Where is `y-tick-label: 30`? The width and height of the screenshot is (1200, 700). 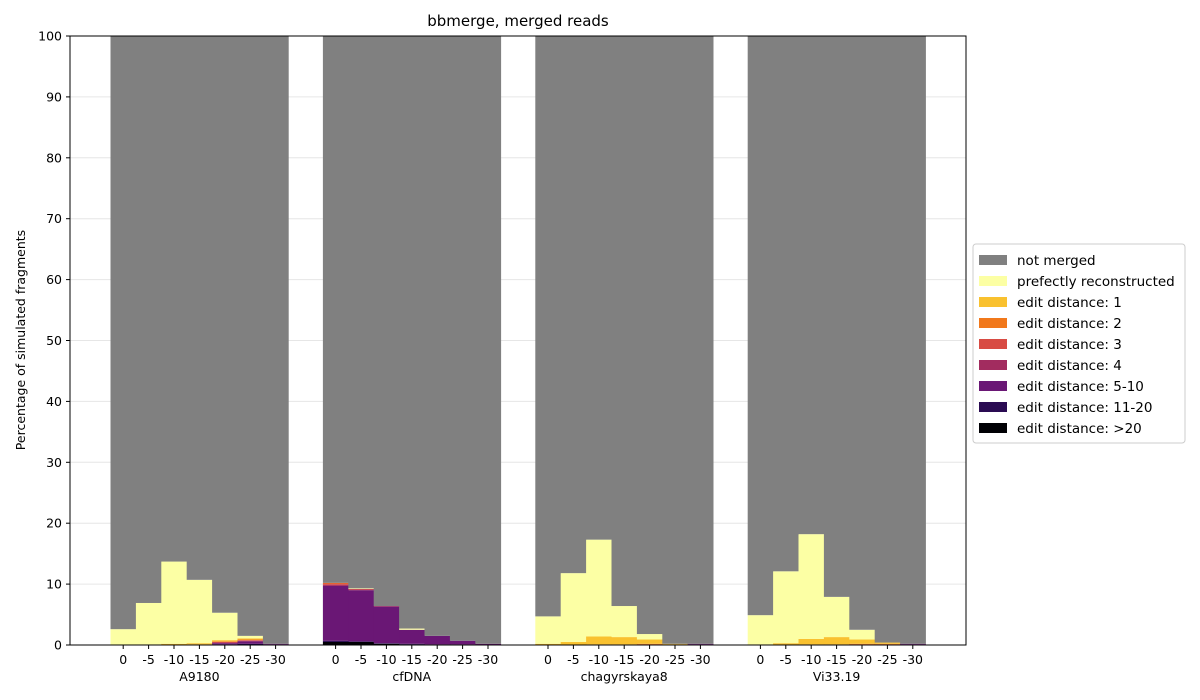
y-tick-label: 30 is located at coordinates (54, 462).